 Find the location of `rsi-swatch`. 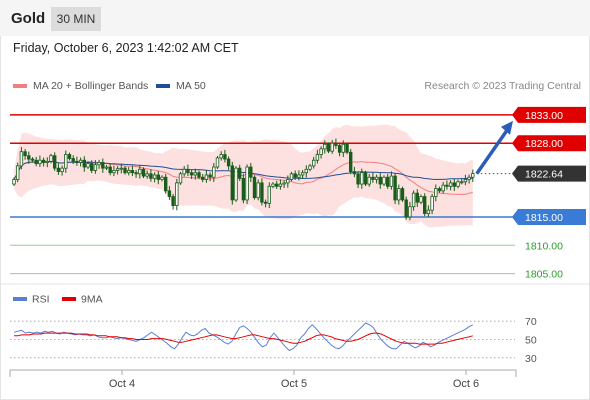

rsi-swatch is located at coordinates (20, 299).